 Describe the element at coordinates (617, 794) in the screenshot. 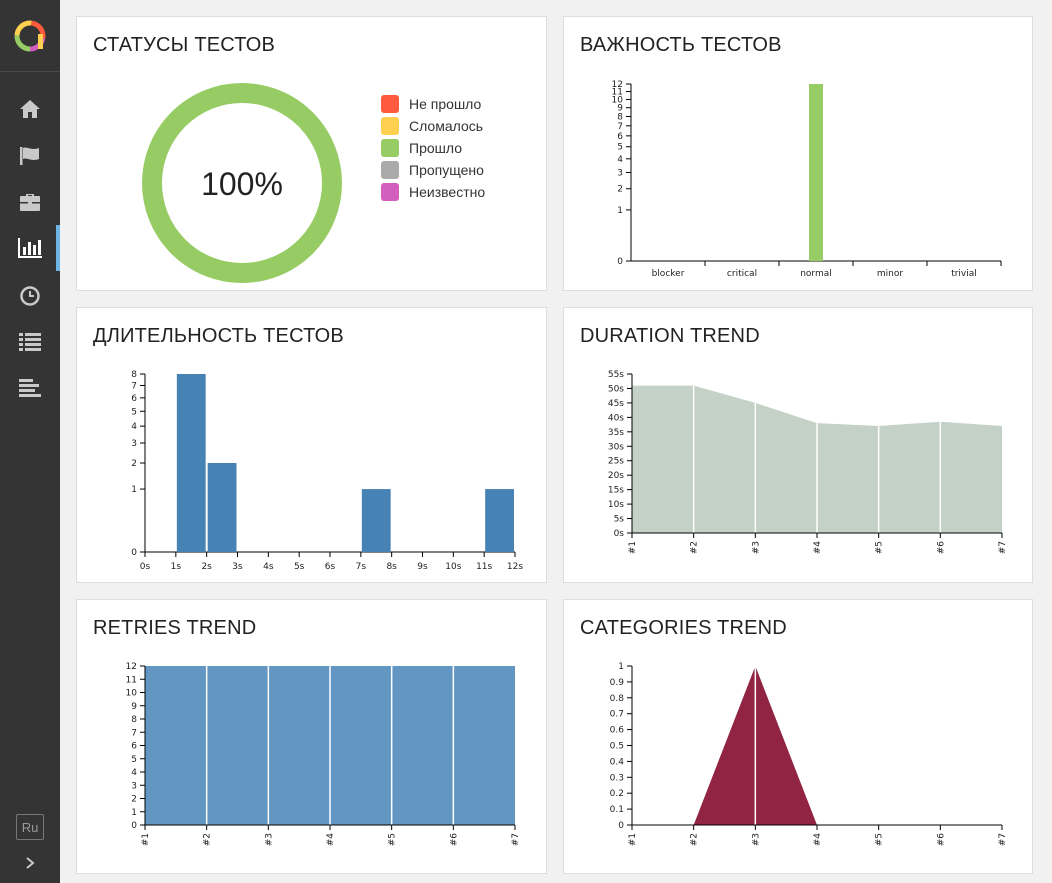

I see `y-tick-label: 0.2` at that location.